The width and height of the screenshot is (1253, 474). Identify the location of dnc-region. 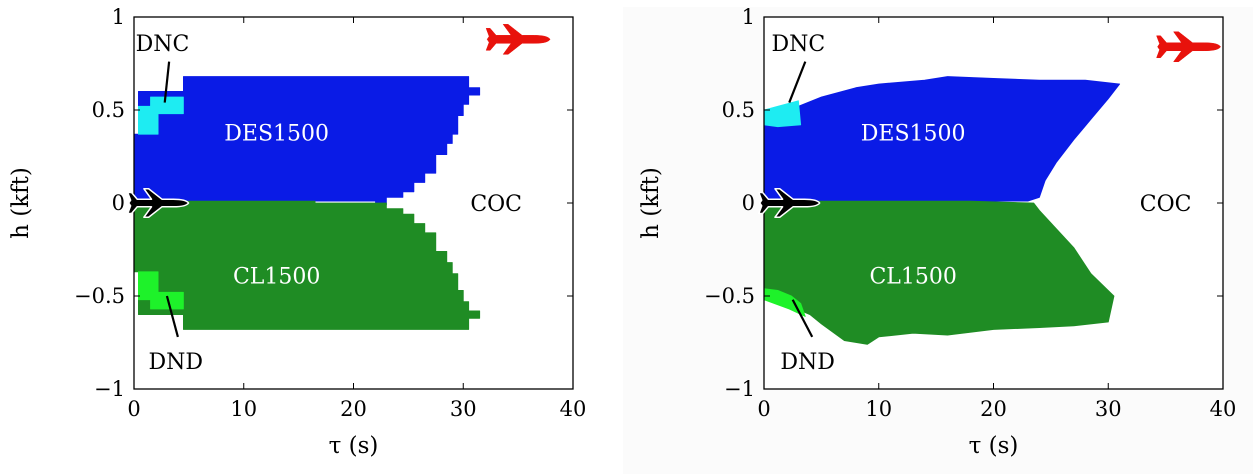
(160, 115).